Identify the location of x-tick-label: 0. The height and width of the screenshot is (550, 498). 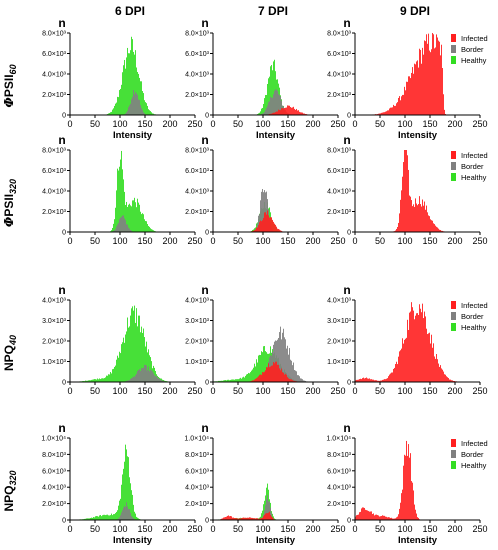
(354, 124).